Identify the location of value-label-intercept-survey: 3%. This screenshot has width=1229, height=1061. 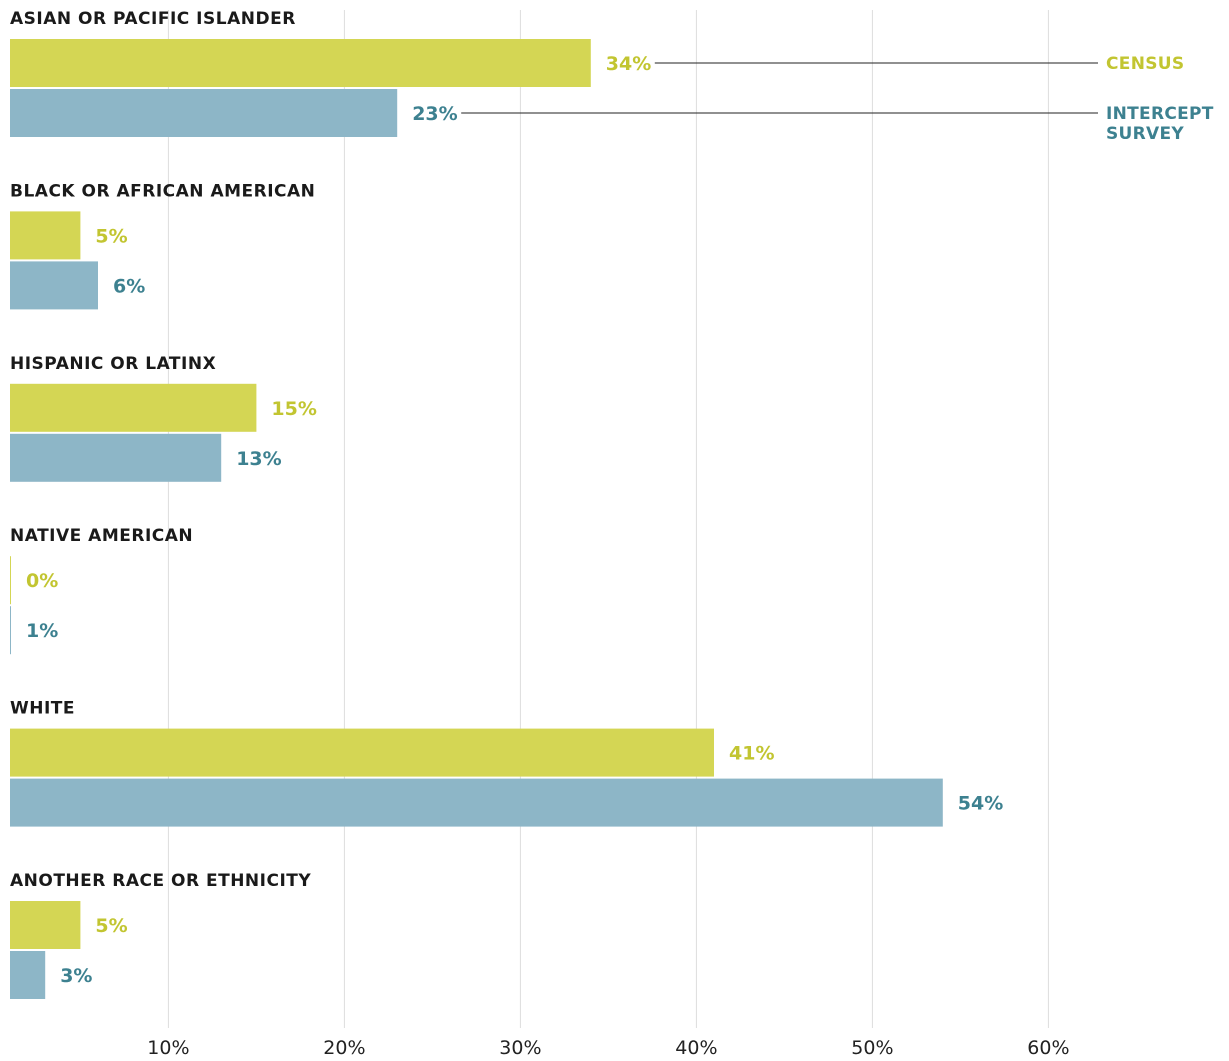
(76, 976).